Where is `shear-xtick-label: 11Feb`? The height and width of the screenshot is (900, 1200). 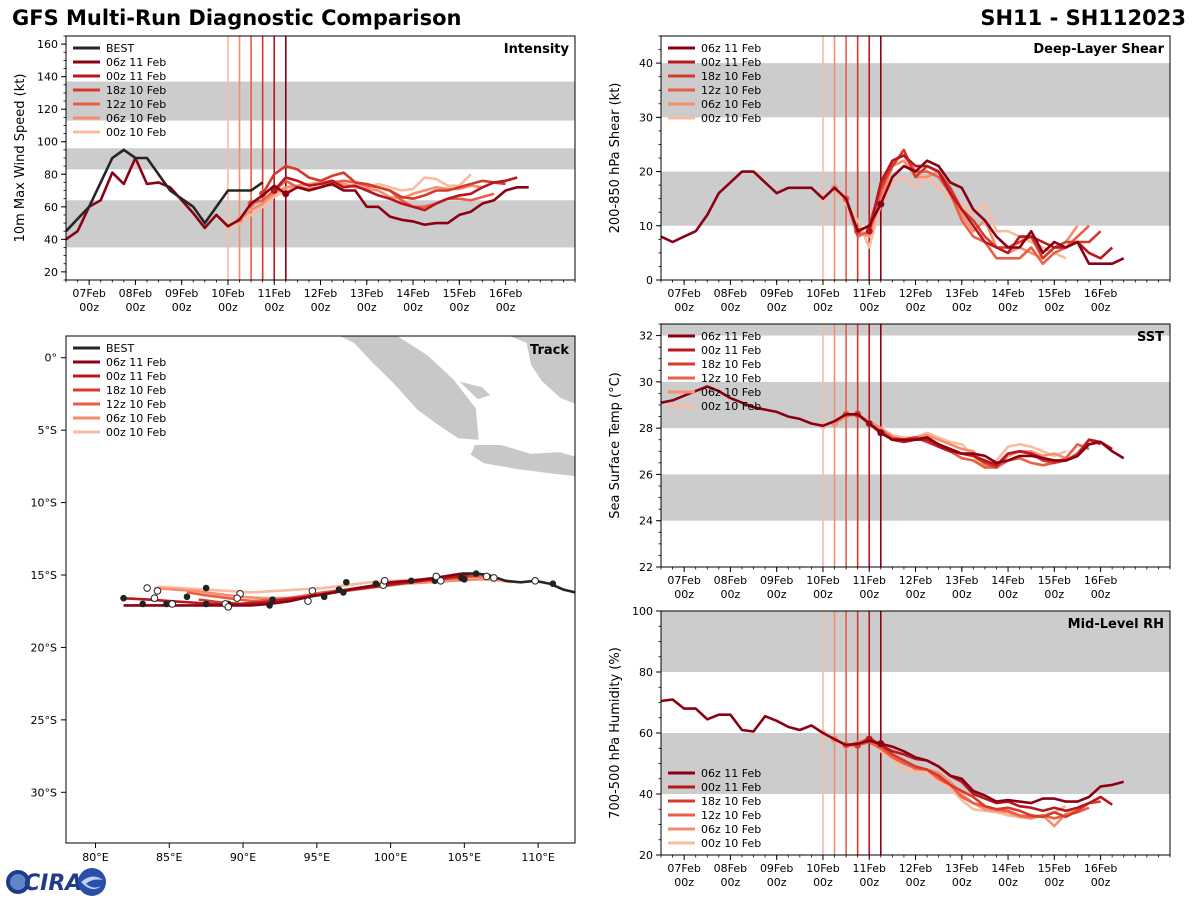 shear-xtick-label: 11Feb is located at coordinates (868, 293).